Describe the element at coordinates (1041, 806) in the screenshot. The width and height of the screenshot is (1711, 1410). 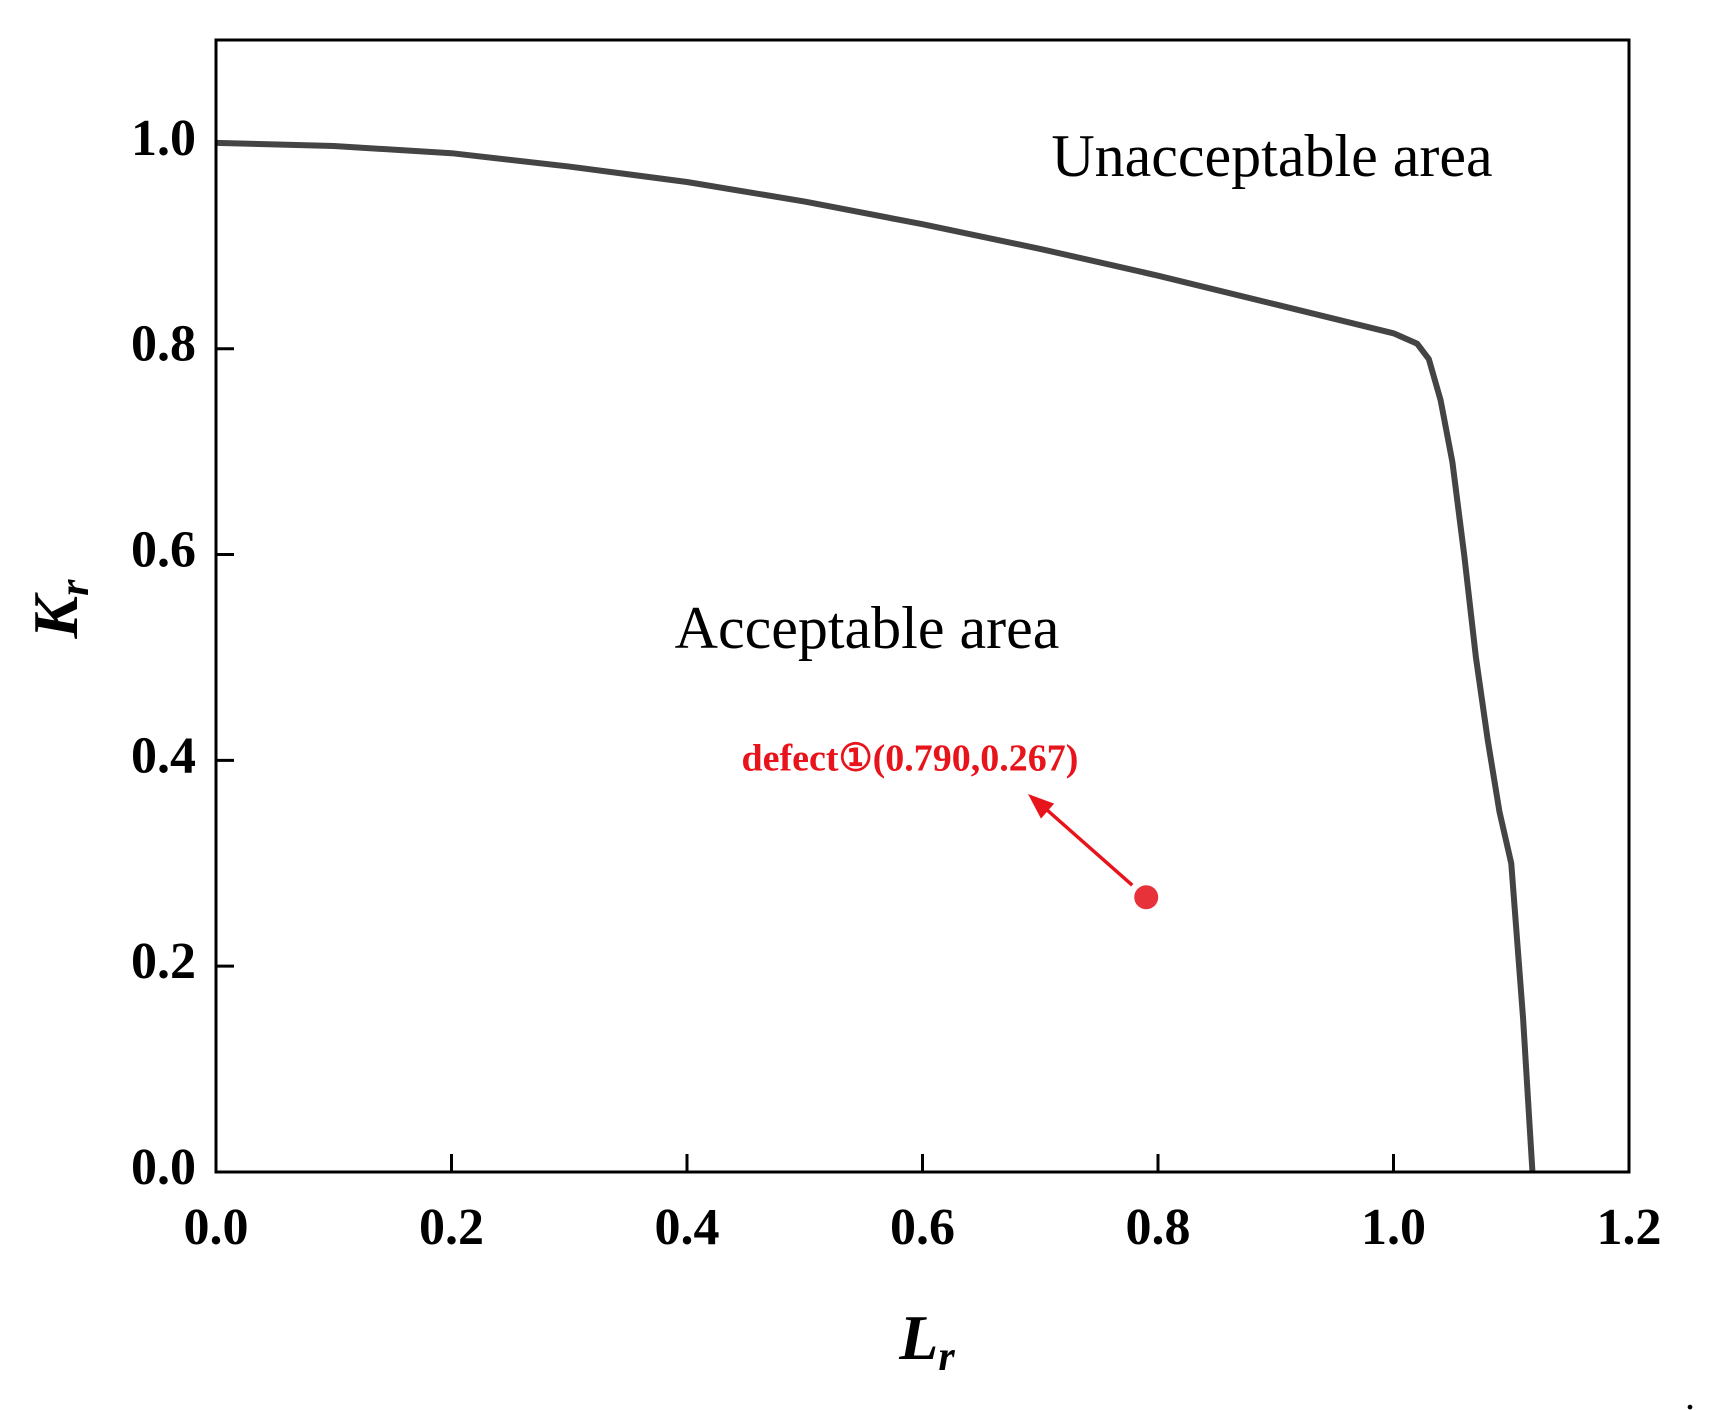
I see `annotation-arrowhead` at that location.